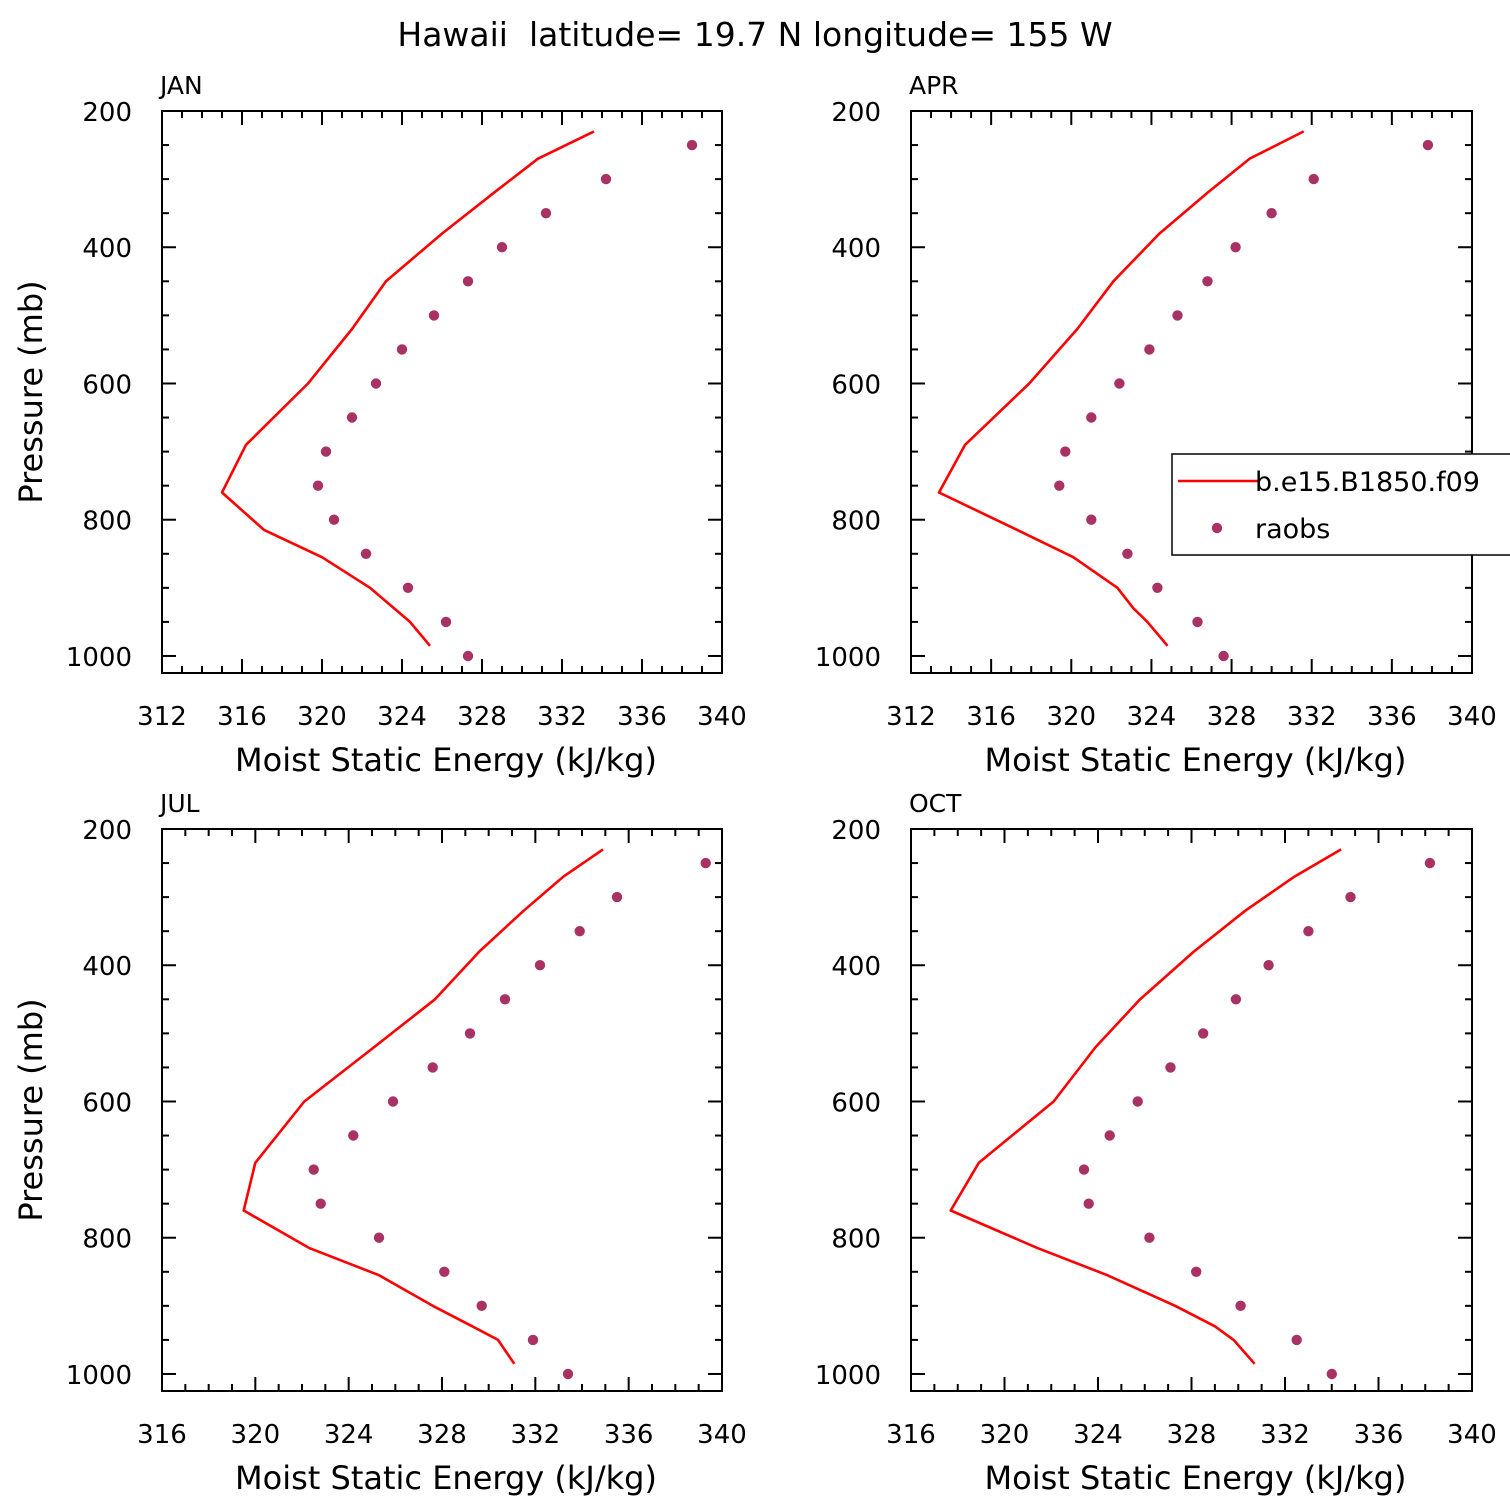 The height and width of the screenshot is (1510, 1510). What do you see at coordinates (1217, 528) in the screenshot?
I see `legend-dot-swatch` at bounding box center [1217, 528].